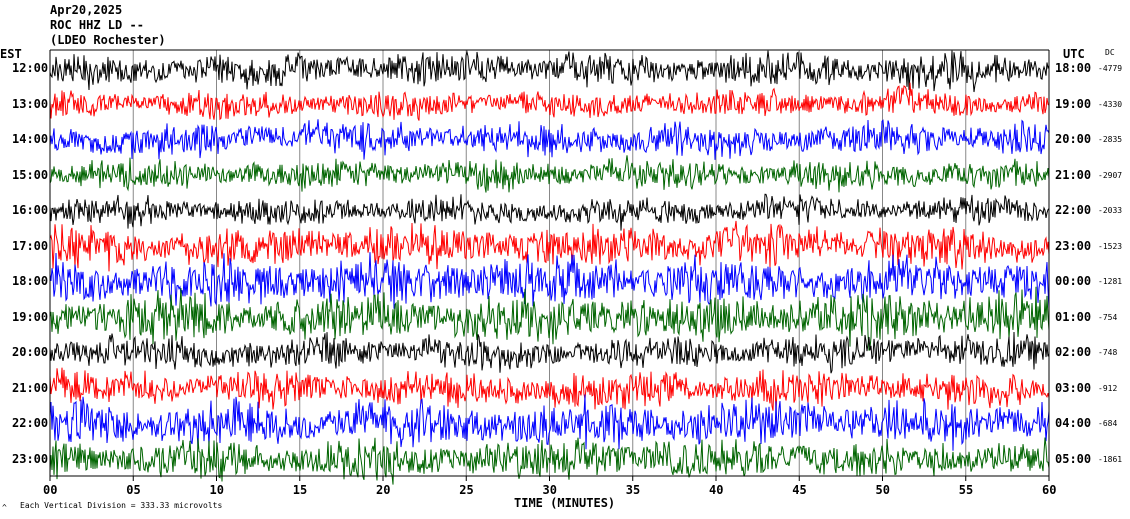  What do you see at coordinates (1073, 103) in the screenshot?
I see `utc-label-1900: 19:00` at bounding box center [1073, 103].